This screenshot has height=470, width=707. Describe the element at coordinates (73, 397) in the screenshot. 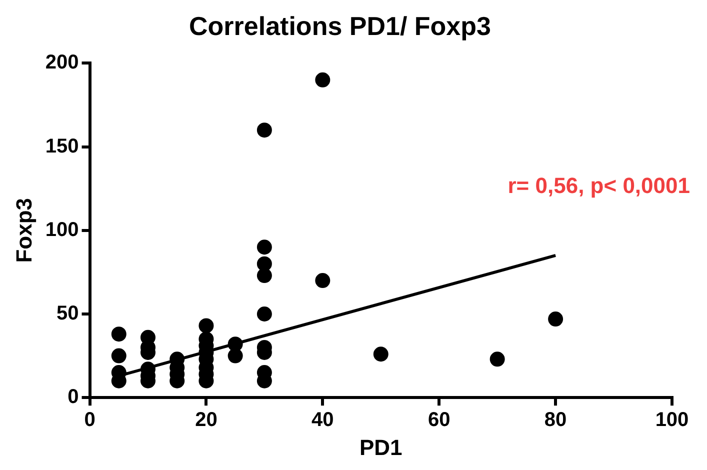

I see `y-tick-label: 0` at that location.